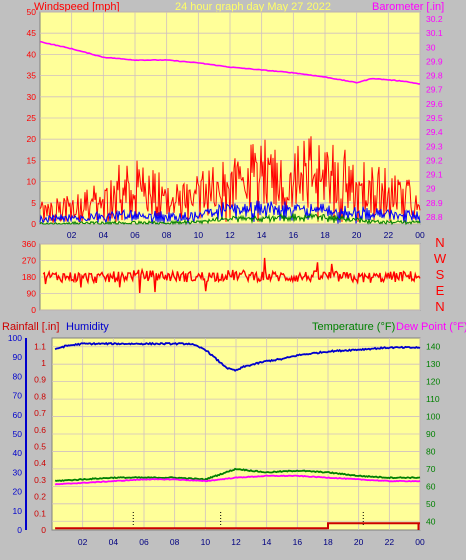 This screenshot has height=560, width=466. What do you see at coordinates (431, 486) in the screenshot?
I see `temperature-y-tick-label: 60` at bounding box center [431, 486].